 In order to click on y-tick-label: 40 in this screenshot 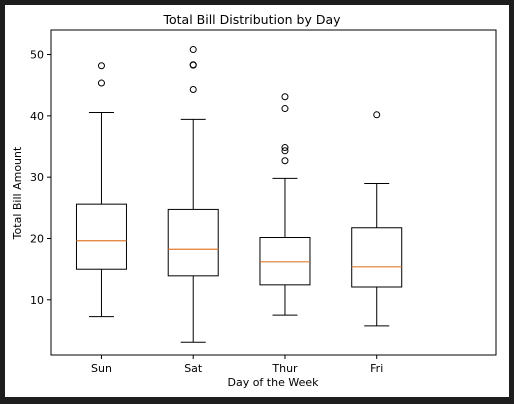, I will do `click(37, 116)`.